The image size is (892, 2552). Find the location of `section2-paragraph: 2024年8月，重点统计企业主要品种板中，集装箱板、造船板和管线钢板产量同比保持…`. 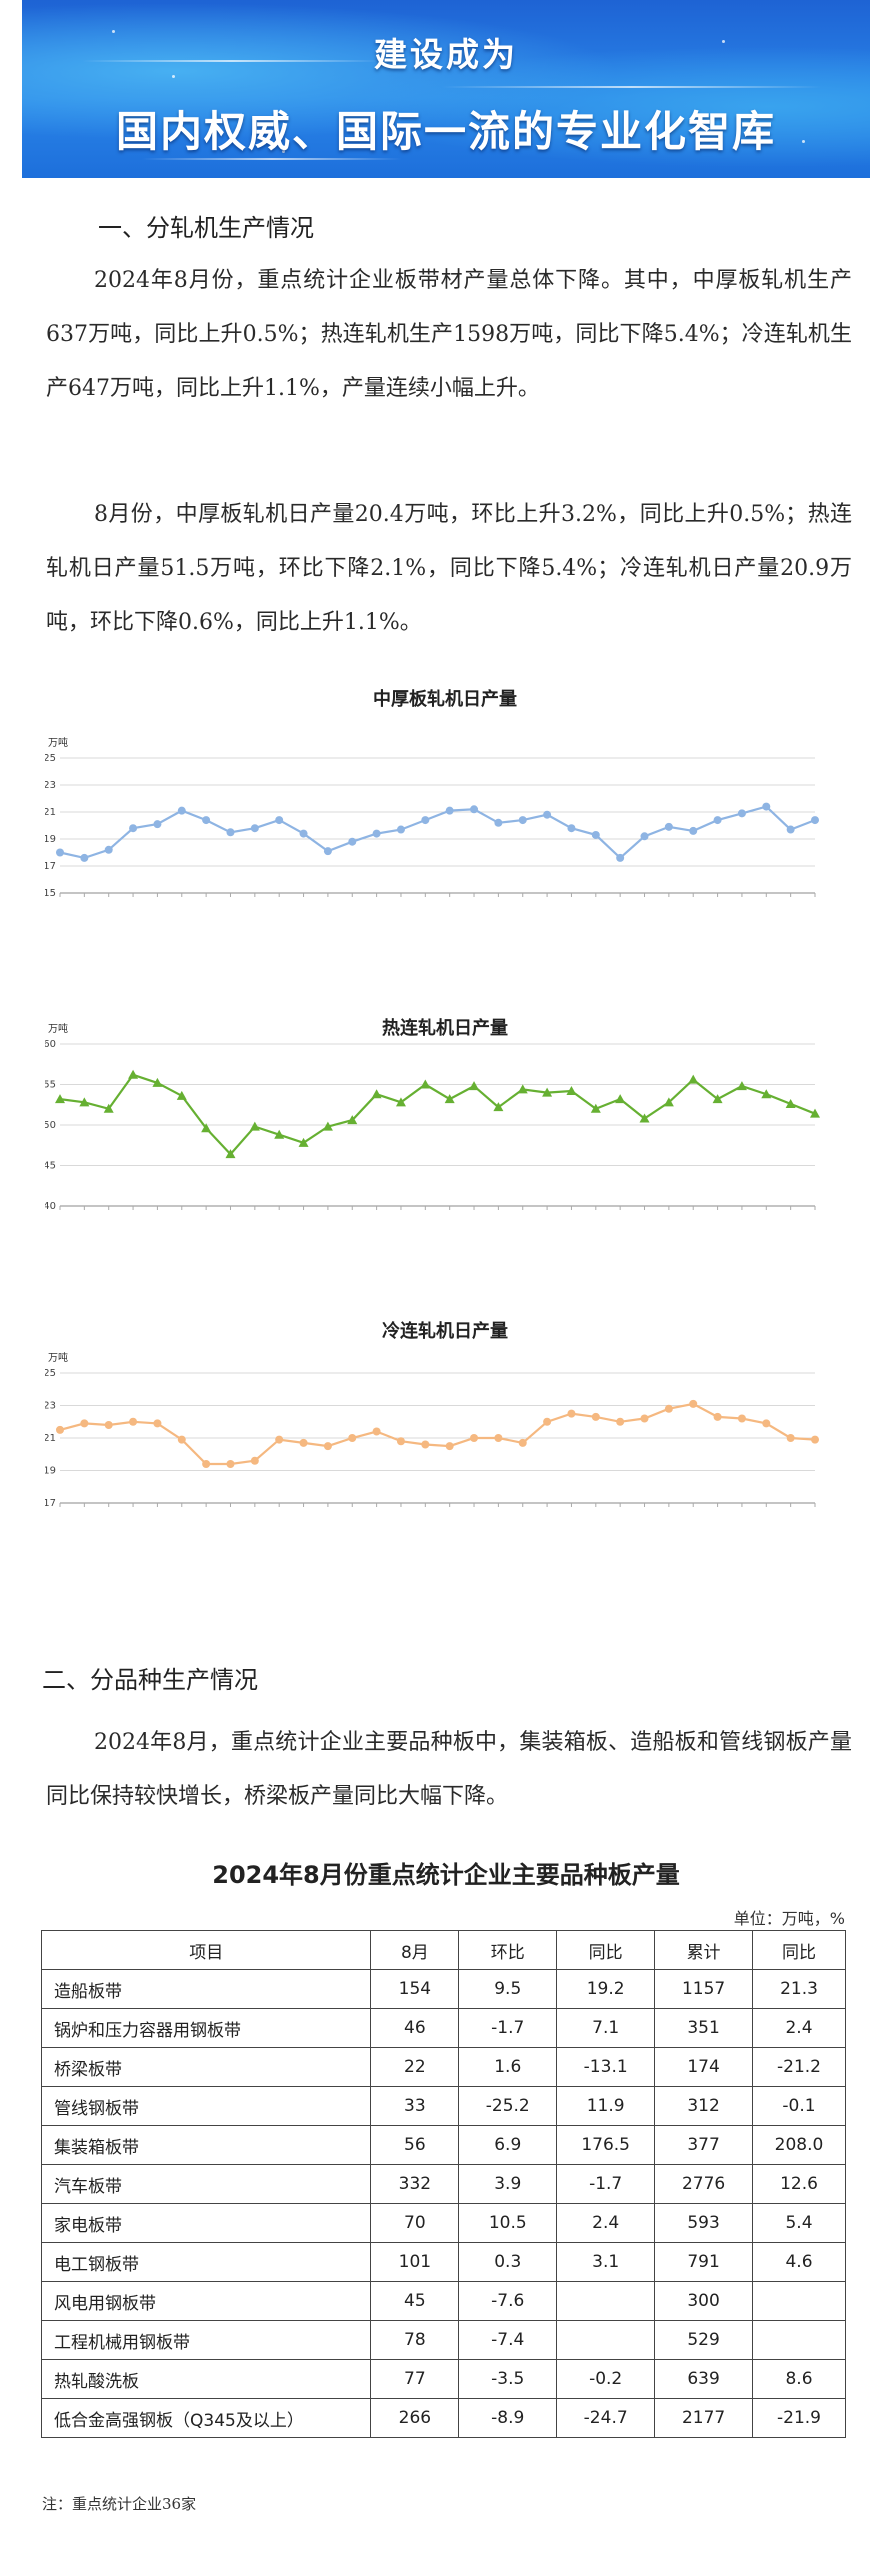

section2-paragraph: 2024年8月，重点统计企业主要品种板中，集装箱板、造船板和管线钢板产量同比保持… is located at coordinates (449, 1769).